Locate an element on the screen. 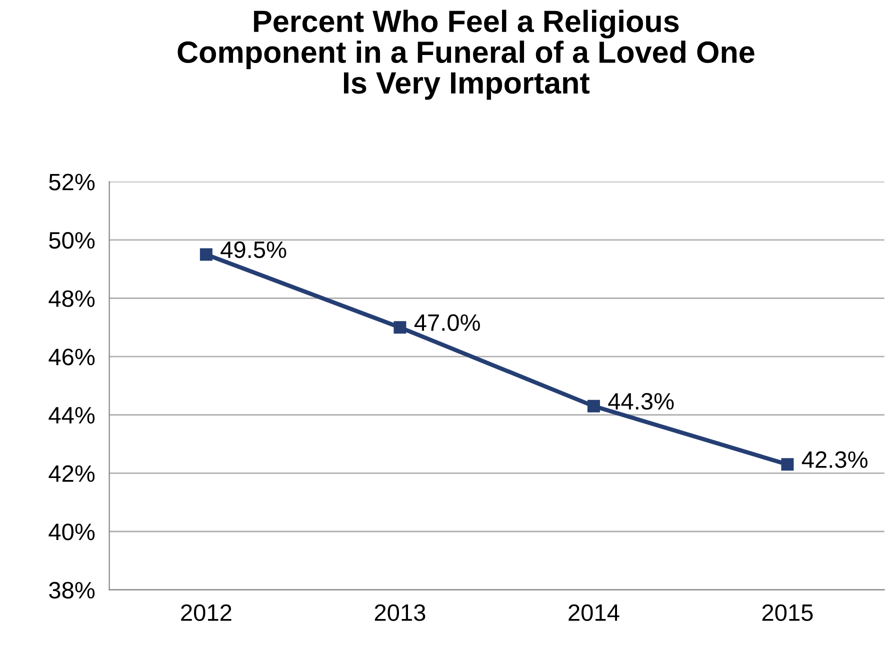  y-tick-label: 44% is located at coordinates (71, 415).